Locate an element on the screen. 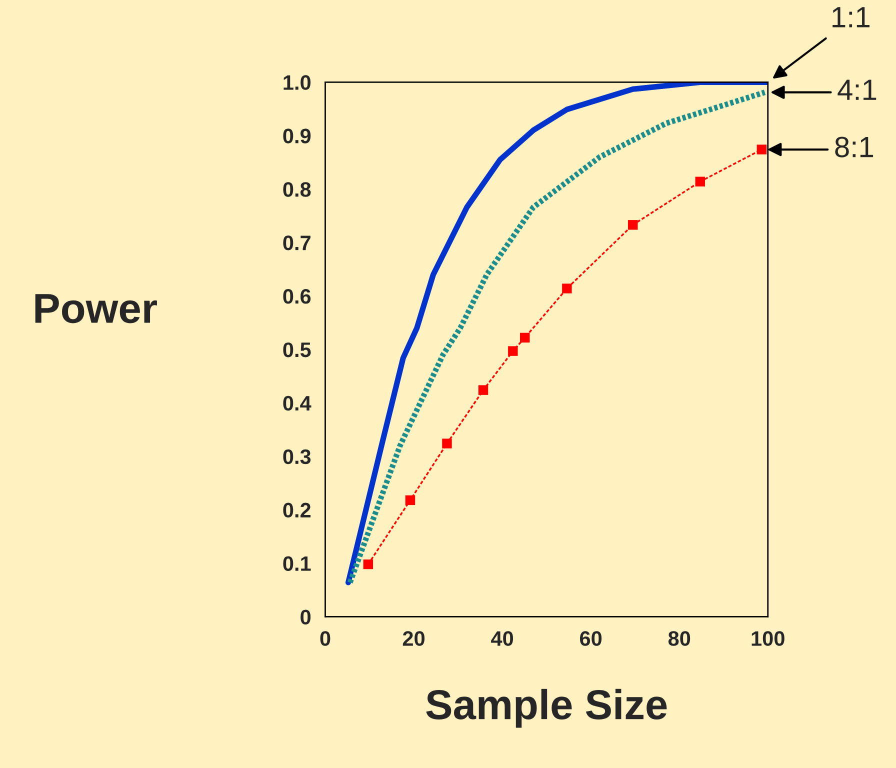 This screenshot has height=768, width=896. y-tick-label: 0.1 is located at coordinates (297, 564).